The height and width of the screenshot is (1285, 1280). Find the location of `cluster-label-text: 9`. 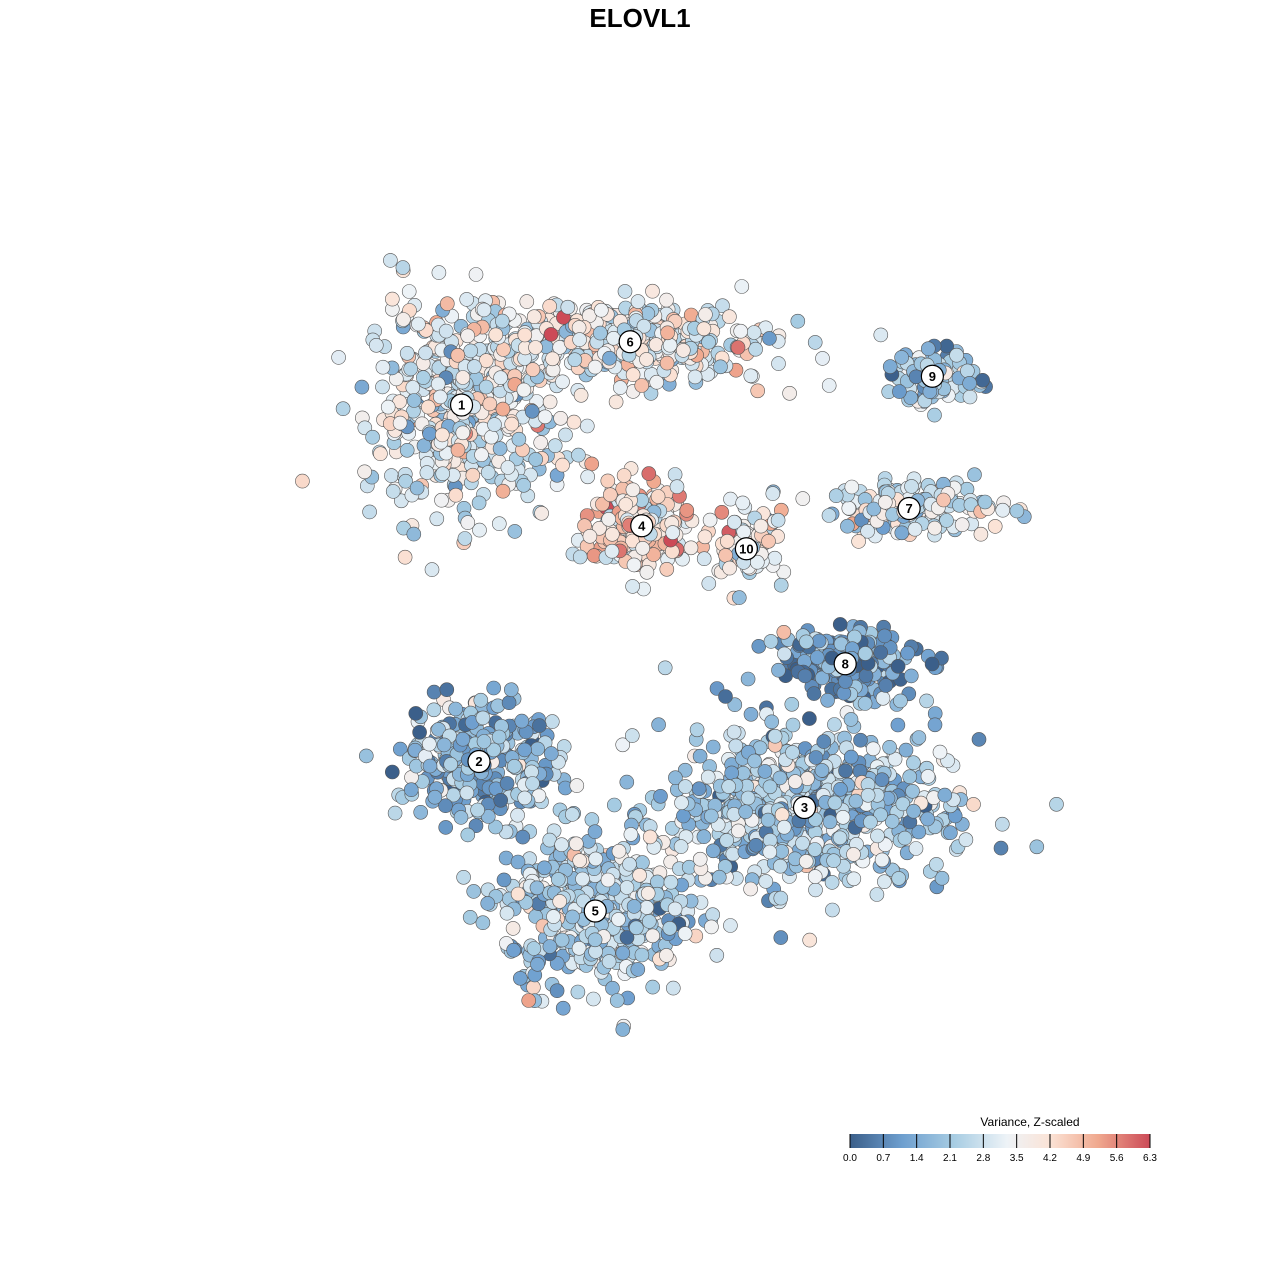

cluster-label-text: 9 is located at coordinates (932, 376).